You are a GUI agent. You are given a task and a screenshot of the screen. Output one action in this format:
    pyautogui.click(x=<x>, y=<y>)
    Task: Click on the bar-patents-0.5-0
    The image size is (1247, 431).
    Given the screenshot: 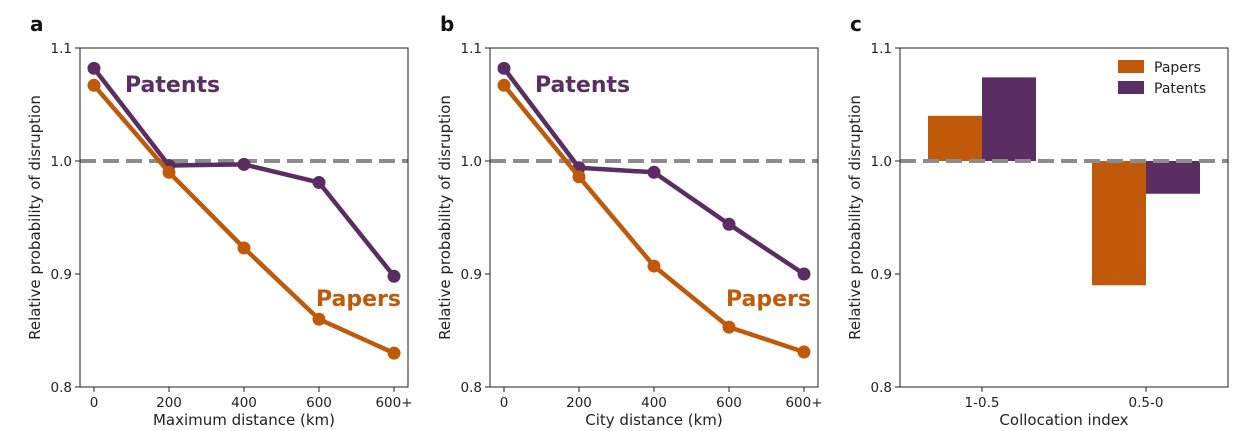 What is the action you would take?
    pyautogui.click(x=1173, y=177)
    